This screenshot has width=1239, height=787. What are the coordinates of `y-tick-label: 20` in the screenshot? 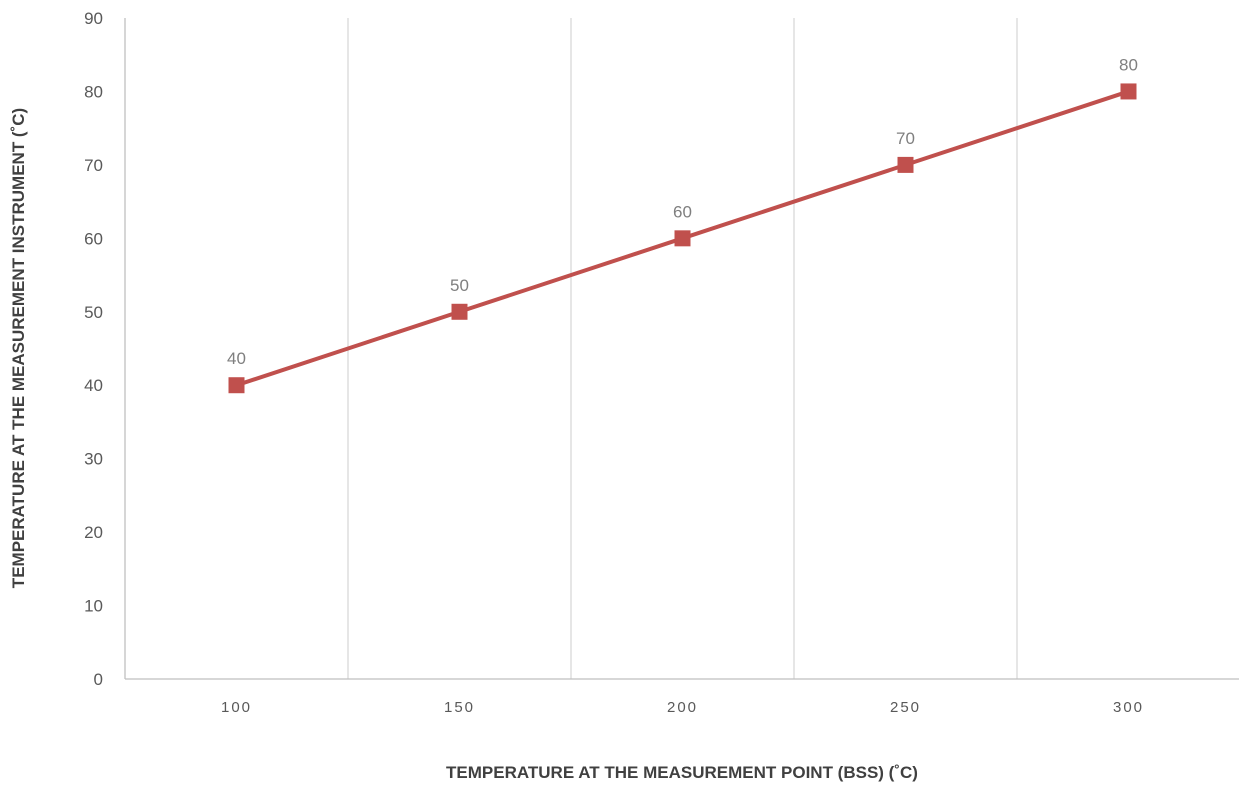 It's located at (93, 532).